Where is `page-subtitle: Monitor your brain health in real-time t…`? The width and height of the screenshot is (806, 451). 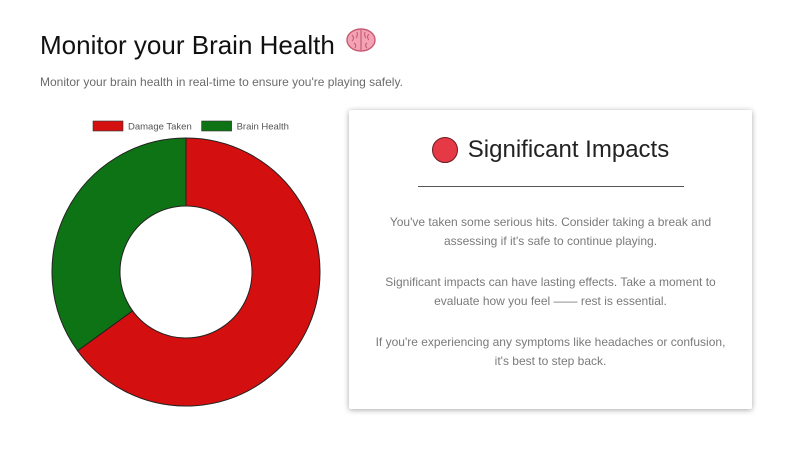
page-subtitle: Monitor your brain health in real-time t… is located at coordinates (221, 82).